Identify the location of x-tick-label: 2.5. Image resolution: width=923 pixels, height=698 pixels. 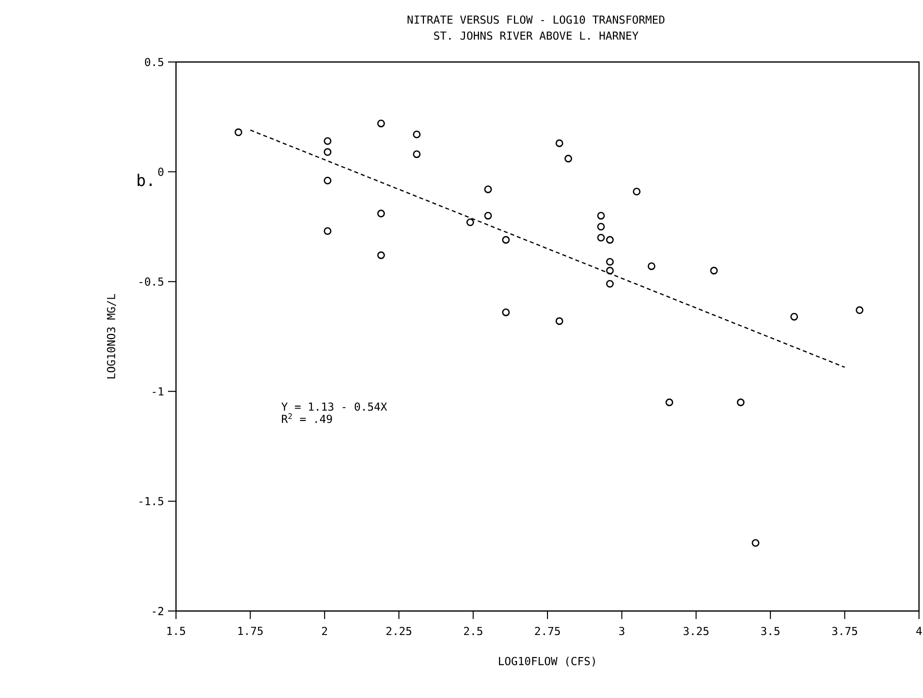
(473, 631).